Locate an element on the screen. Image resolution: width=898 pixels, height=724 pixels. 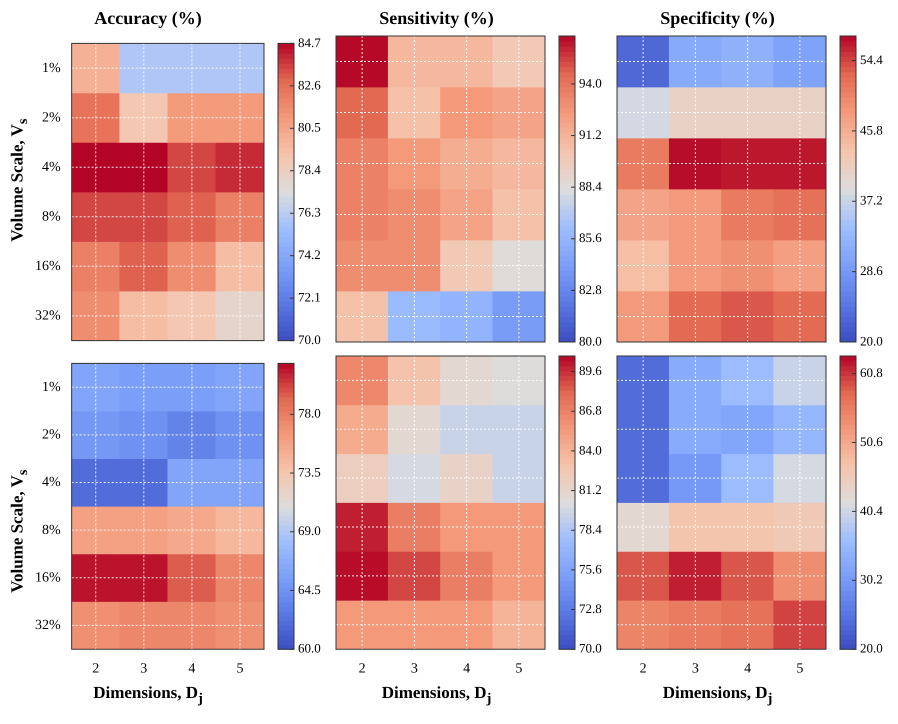
color-bar-label: 84.0 is located at coordinates (590, 450).